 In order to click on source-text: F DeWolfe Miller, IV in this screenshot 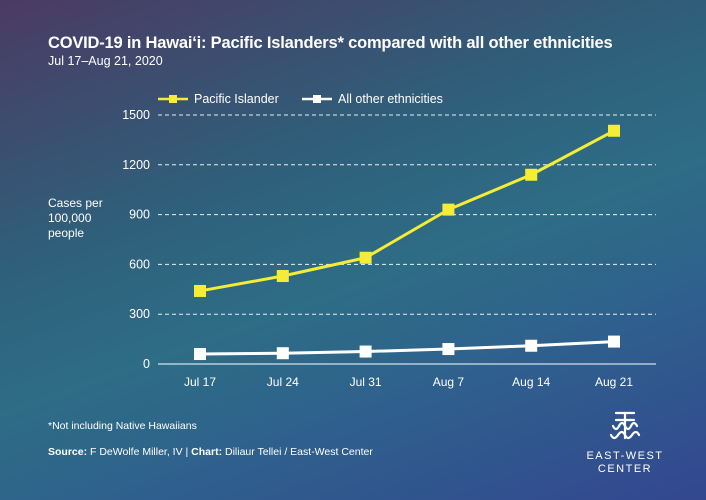, I will do `click(136, 452)`.